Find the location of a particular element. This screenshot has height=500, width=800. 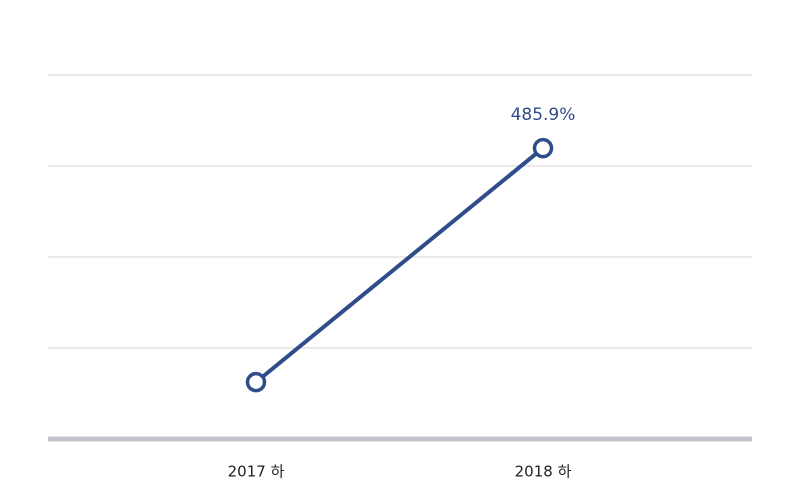

x-tick-label: 2017 하 is located at coordinates (256, 472).